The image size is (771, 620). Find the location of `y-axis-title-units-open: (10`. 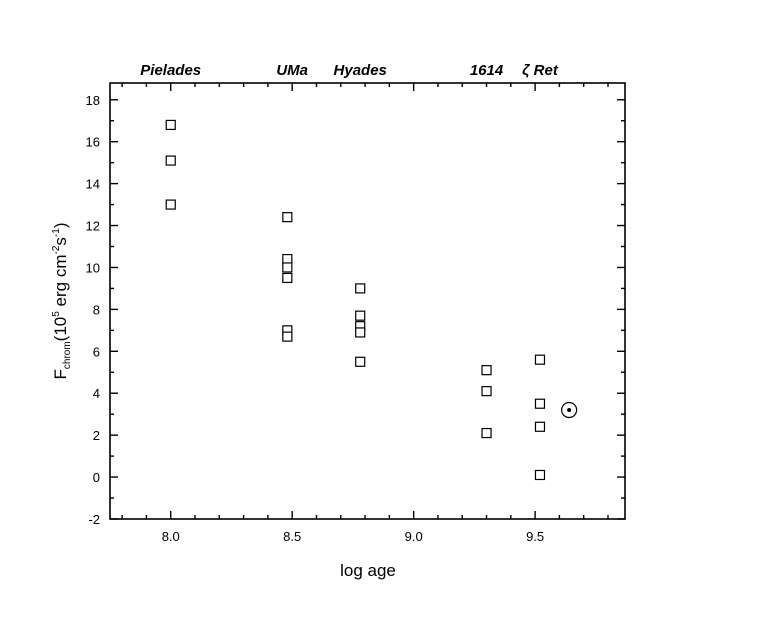

y-axis-title-units-open: (10 is located at coordinates (60, 329).